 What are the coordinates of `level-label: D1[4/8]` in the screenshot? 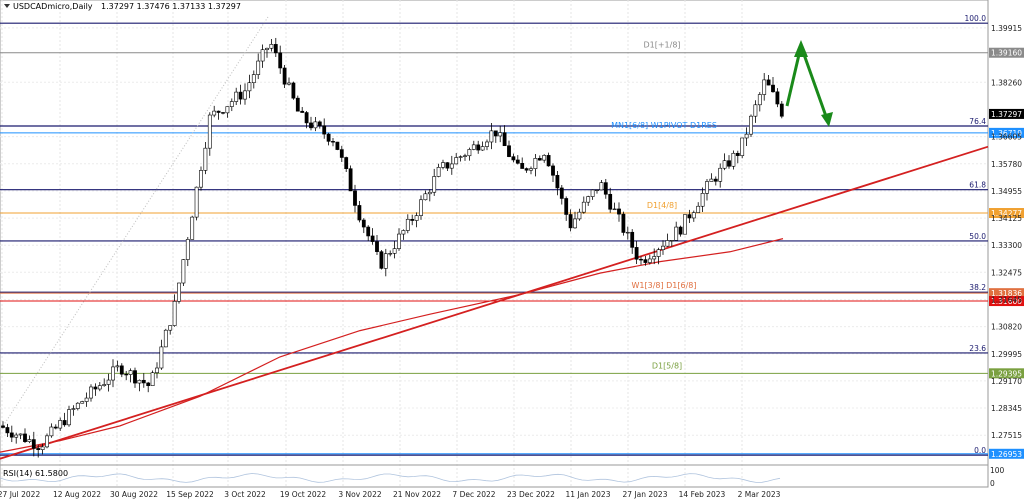 It's located at (662, 205).